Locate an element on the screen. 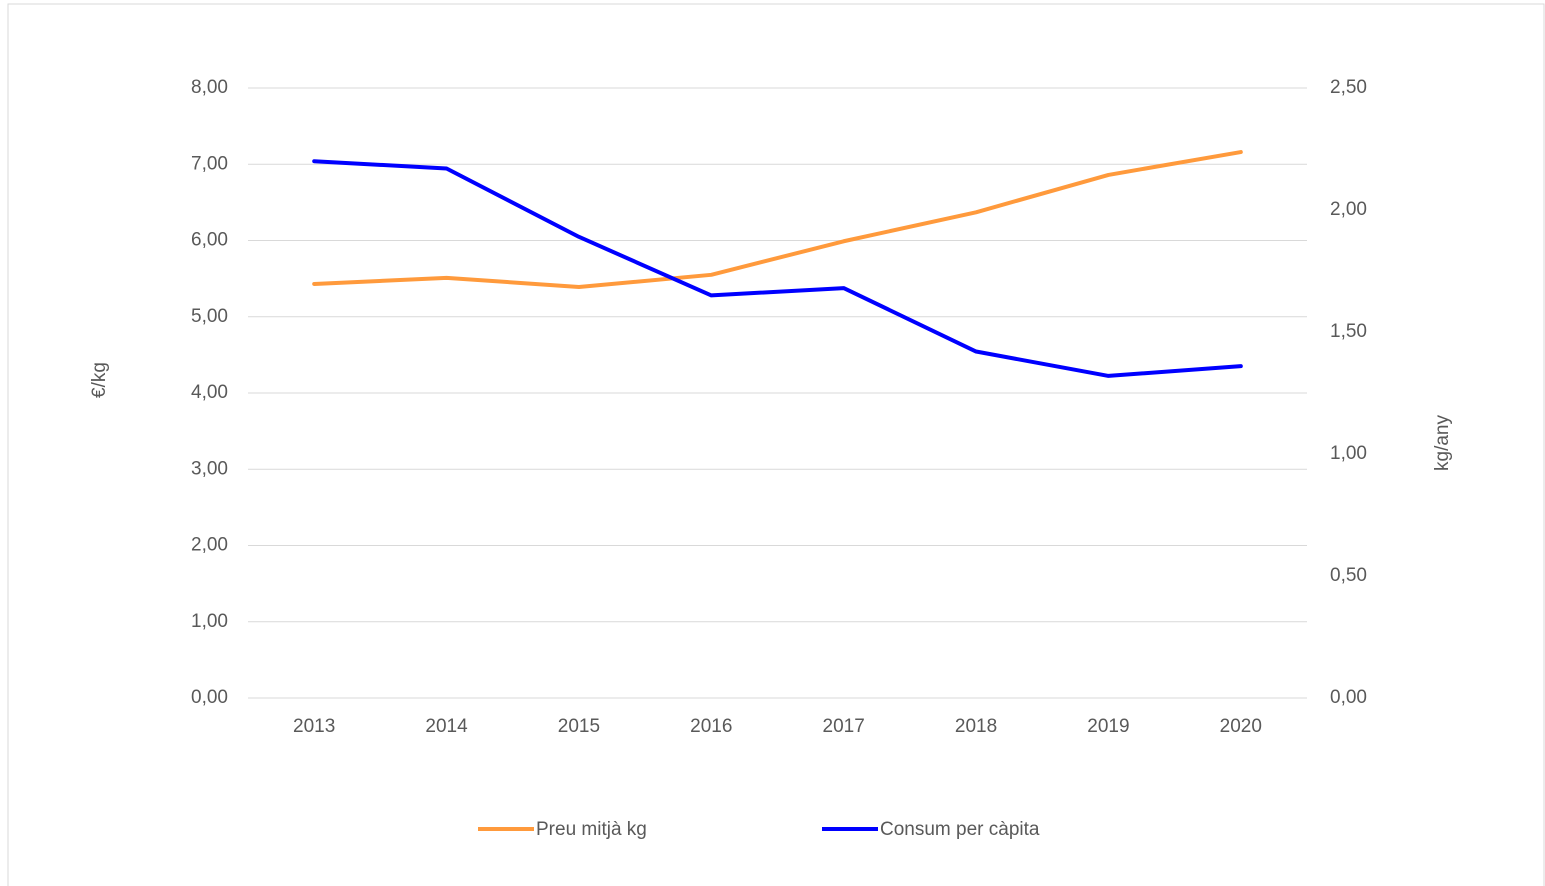  x-tick-label: 2019 is located at coordinates (1108, 726).